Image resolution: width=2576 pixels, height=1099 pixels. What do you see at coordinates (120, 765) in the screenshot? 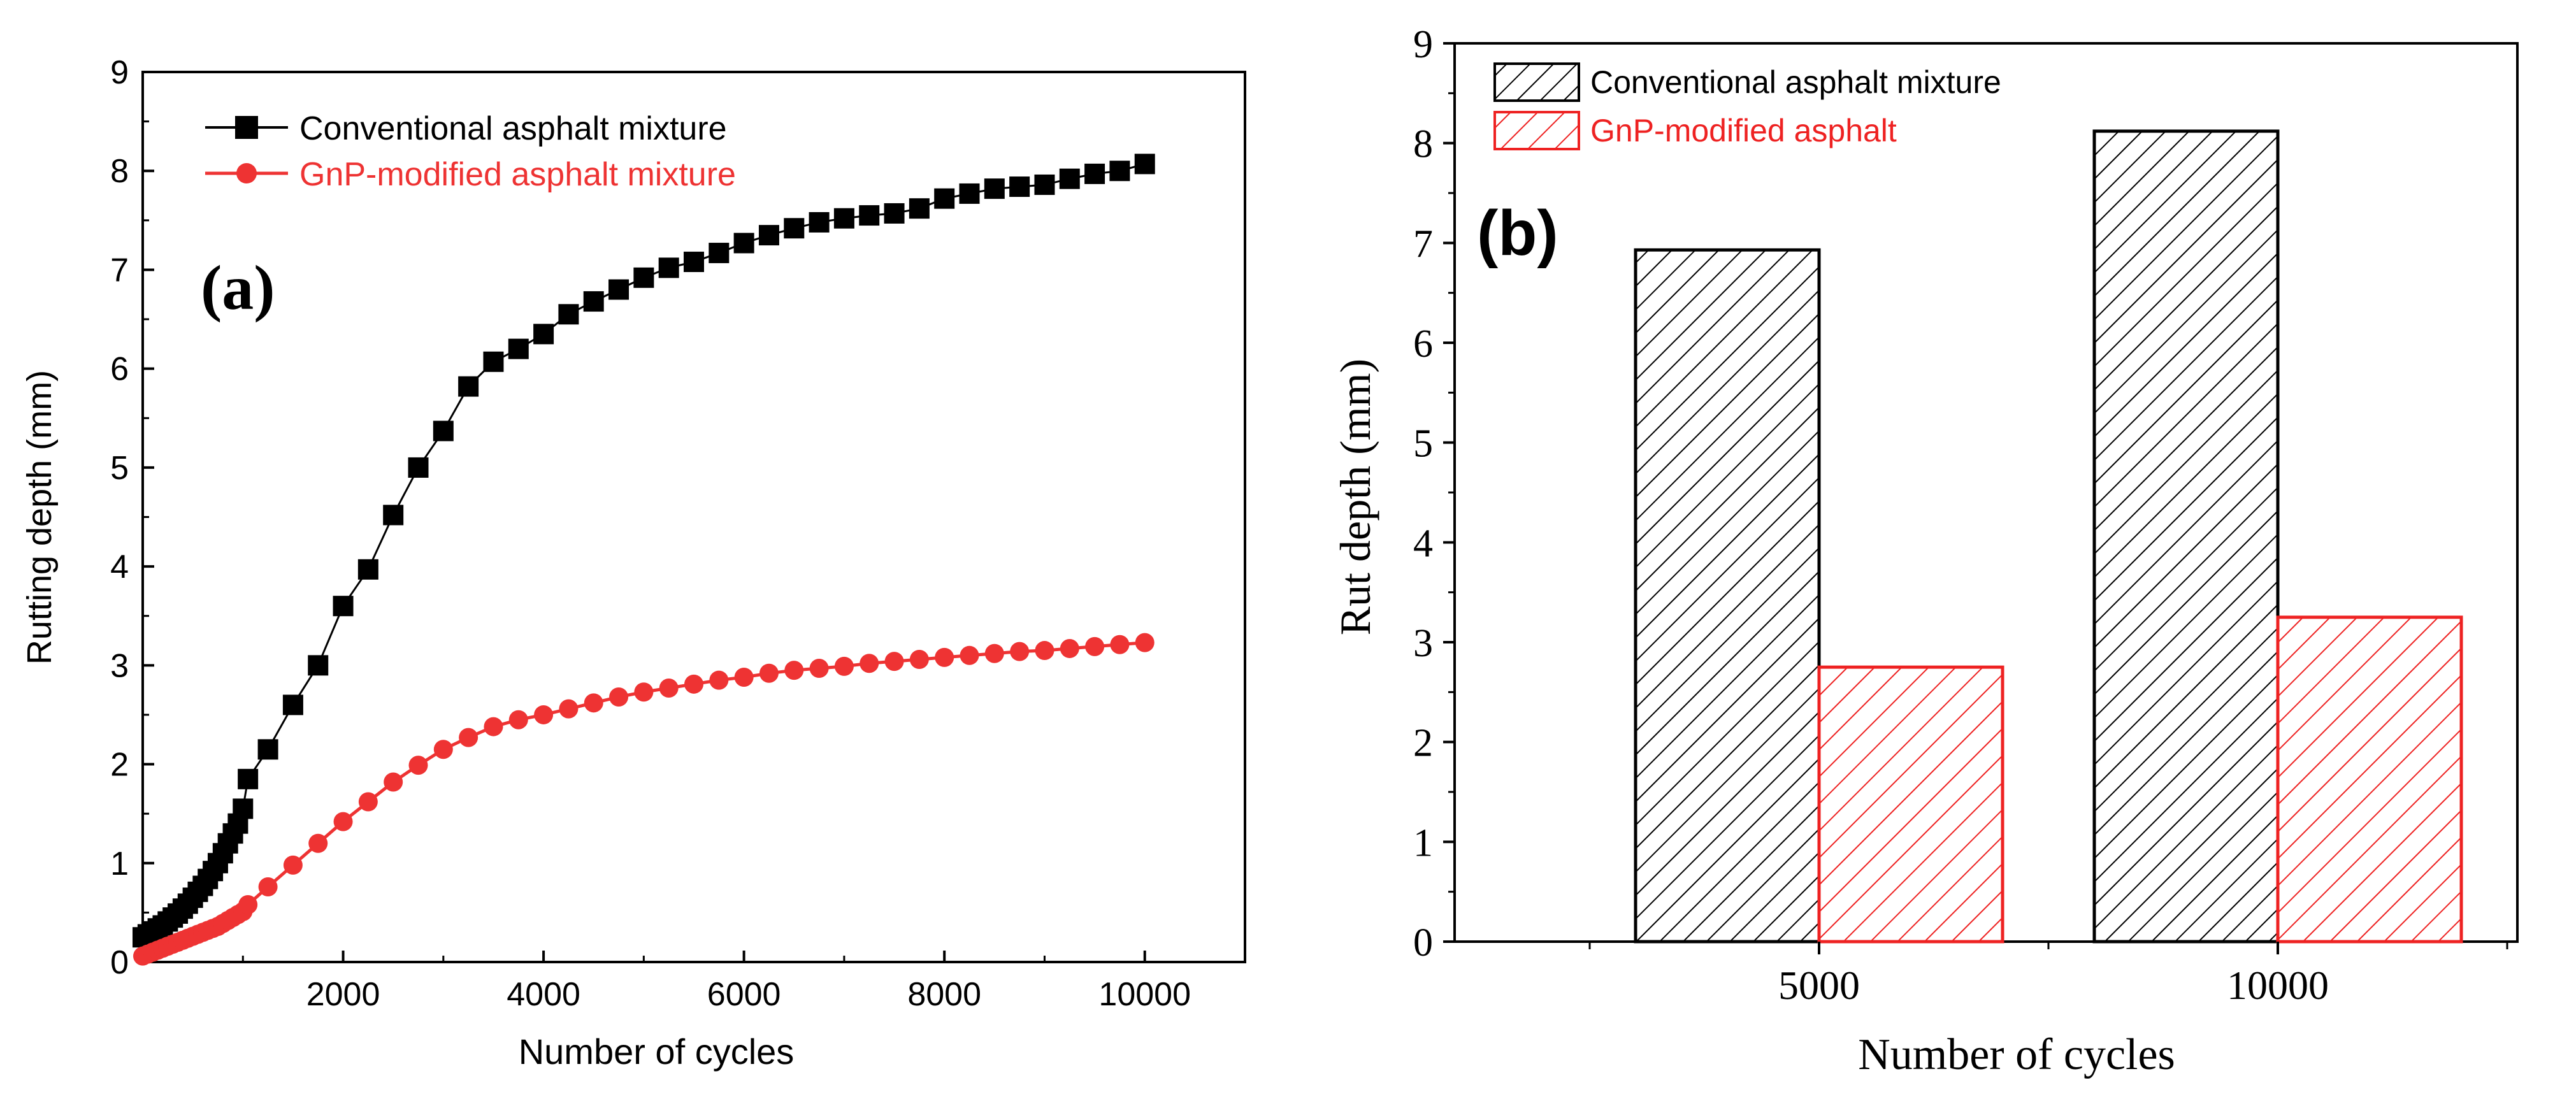
I see `chart-a-y-tick-label: 2` at bounding box center [120, 765].